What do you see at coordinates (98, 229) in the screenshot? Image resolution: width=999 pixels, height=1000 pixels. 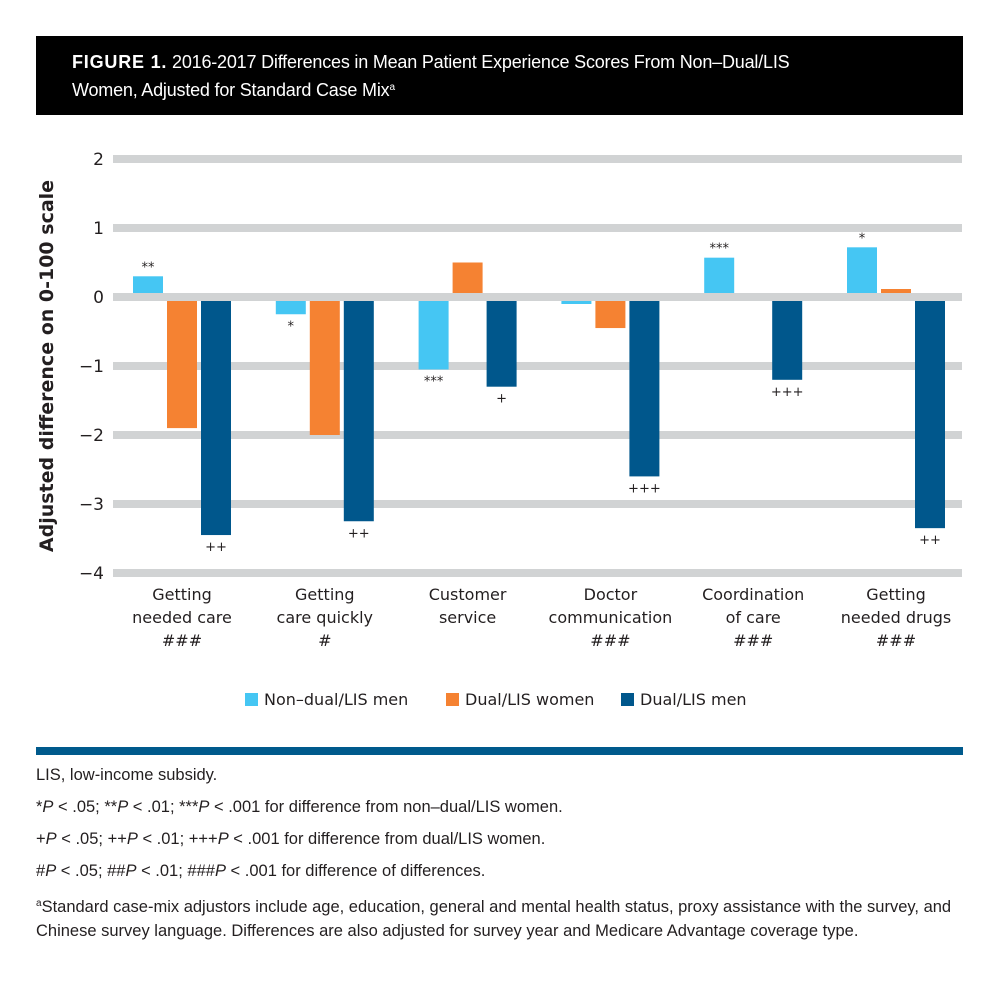 I see `y-tick-label: 1` at bounding box center [98, 229].